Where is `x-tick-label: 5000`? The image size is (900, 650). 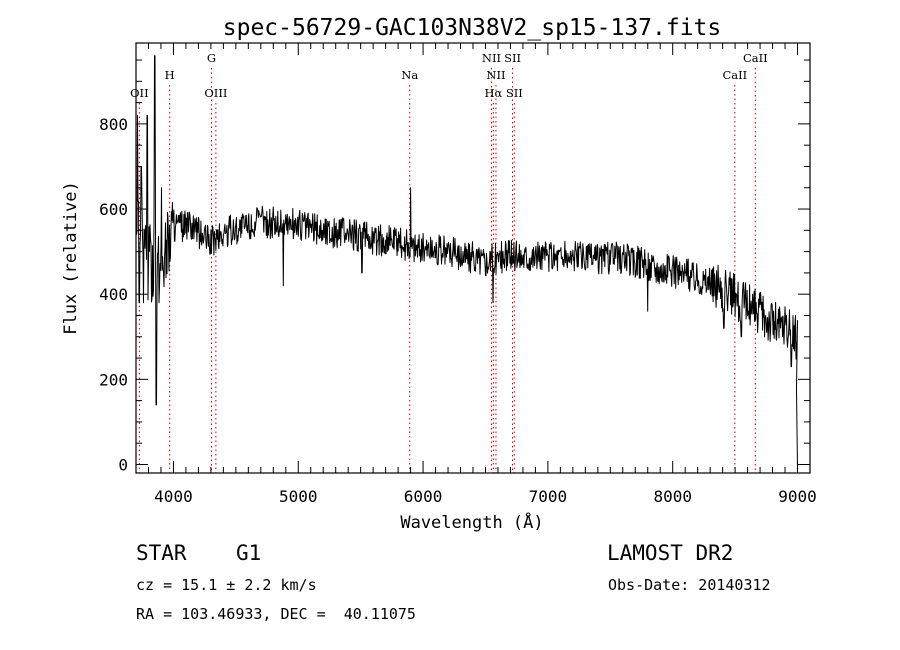 x-tick-label: 5000 is located at coordinates (298, 496).